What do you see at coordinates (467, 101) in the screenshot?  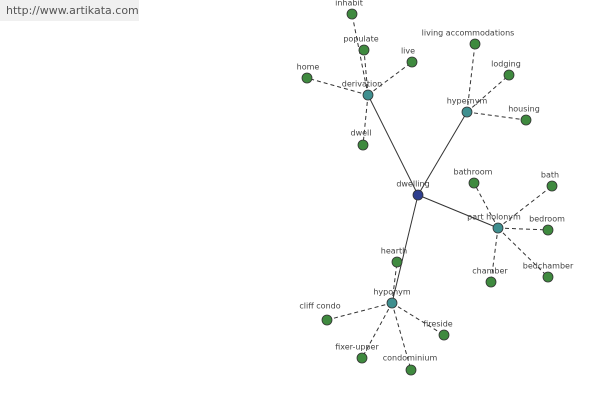 I see `node-label: hypernym` at bounding box center [467, 101].